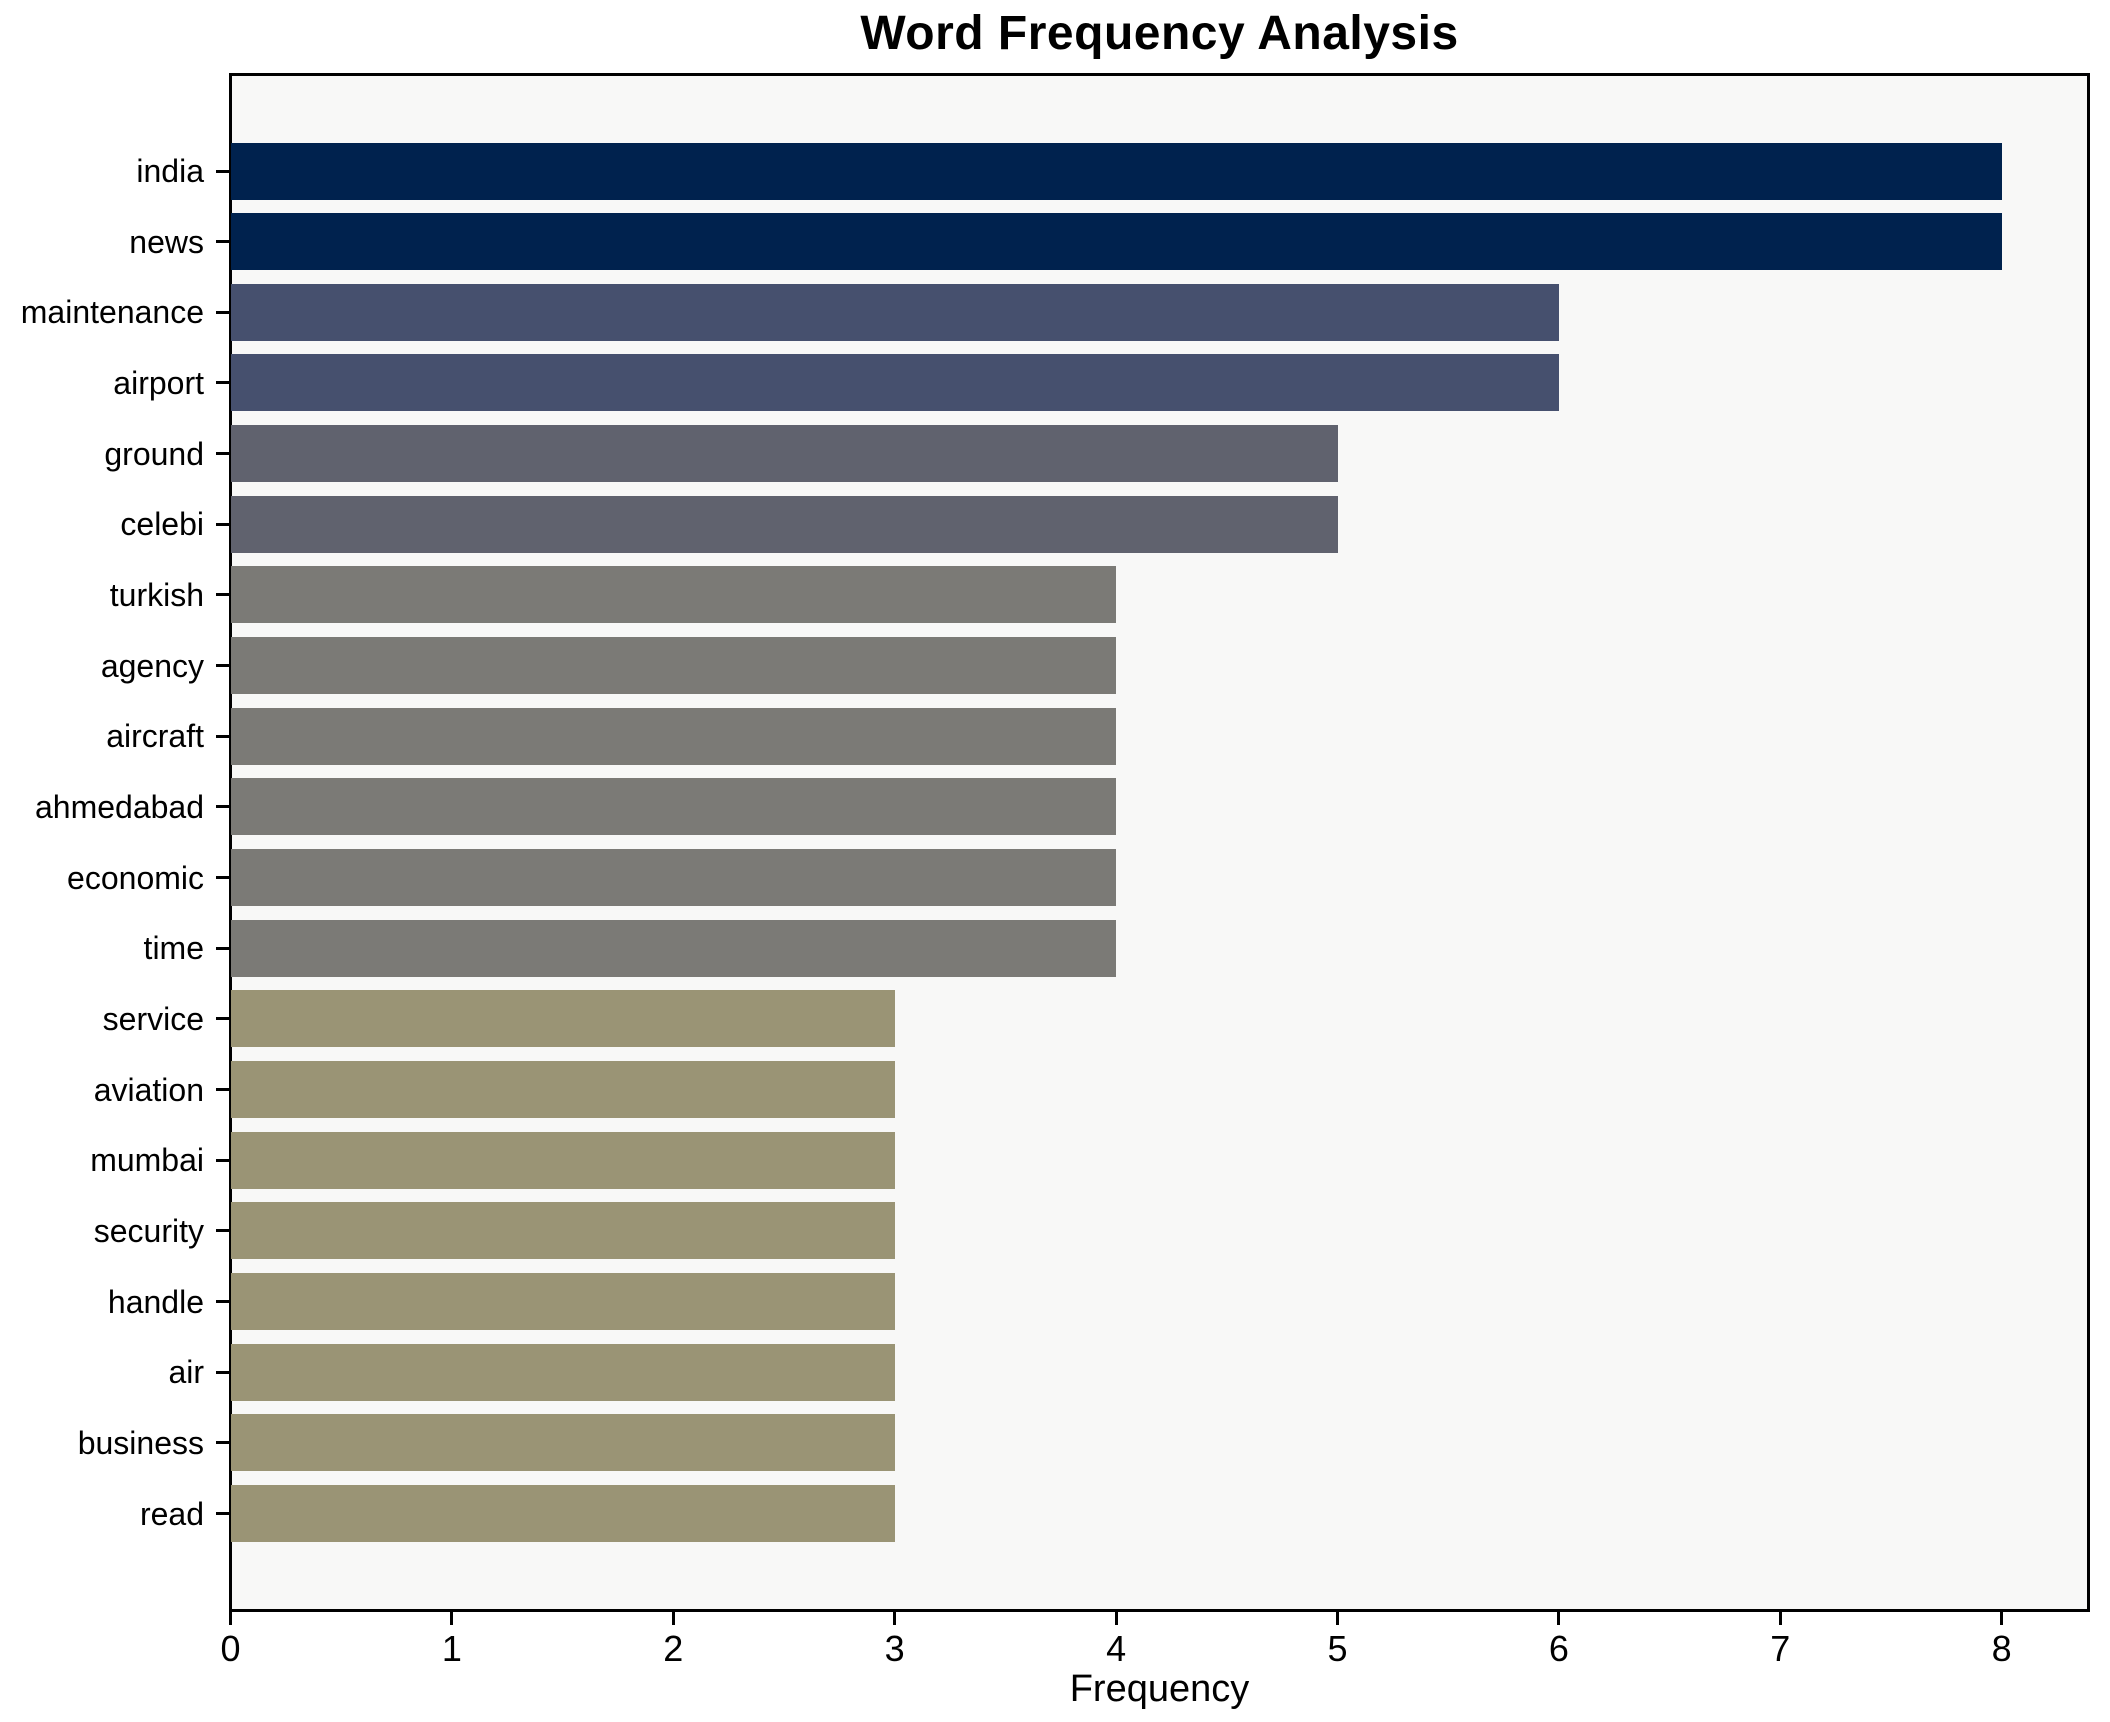 This screenshot has width=2110, height=1722. What do you see at coordinates (166, 241) in the screenshot?
I see `y-tick-label-news: news` at bounding box center [166, 241].